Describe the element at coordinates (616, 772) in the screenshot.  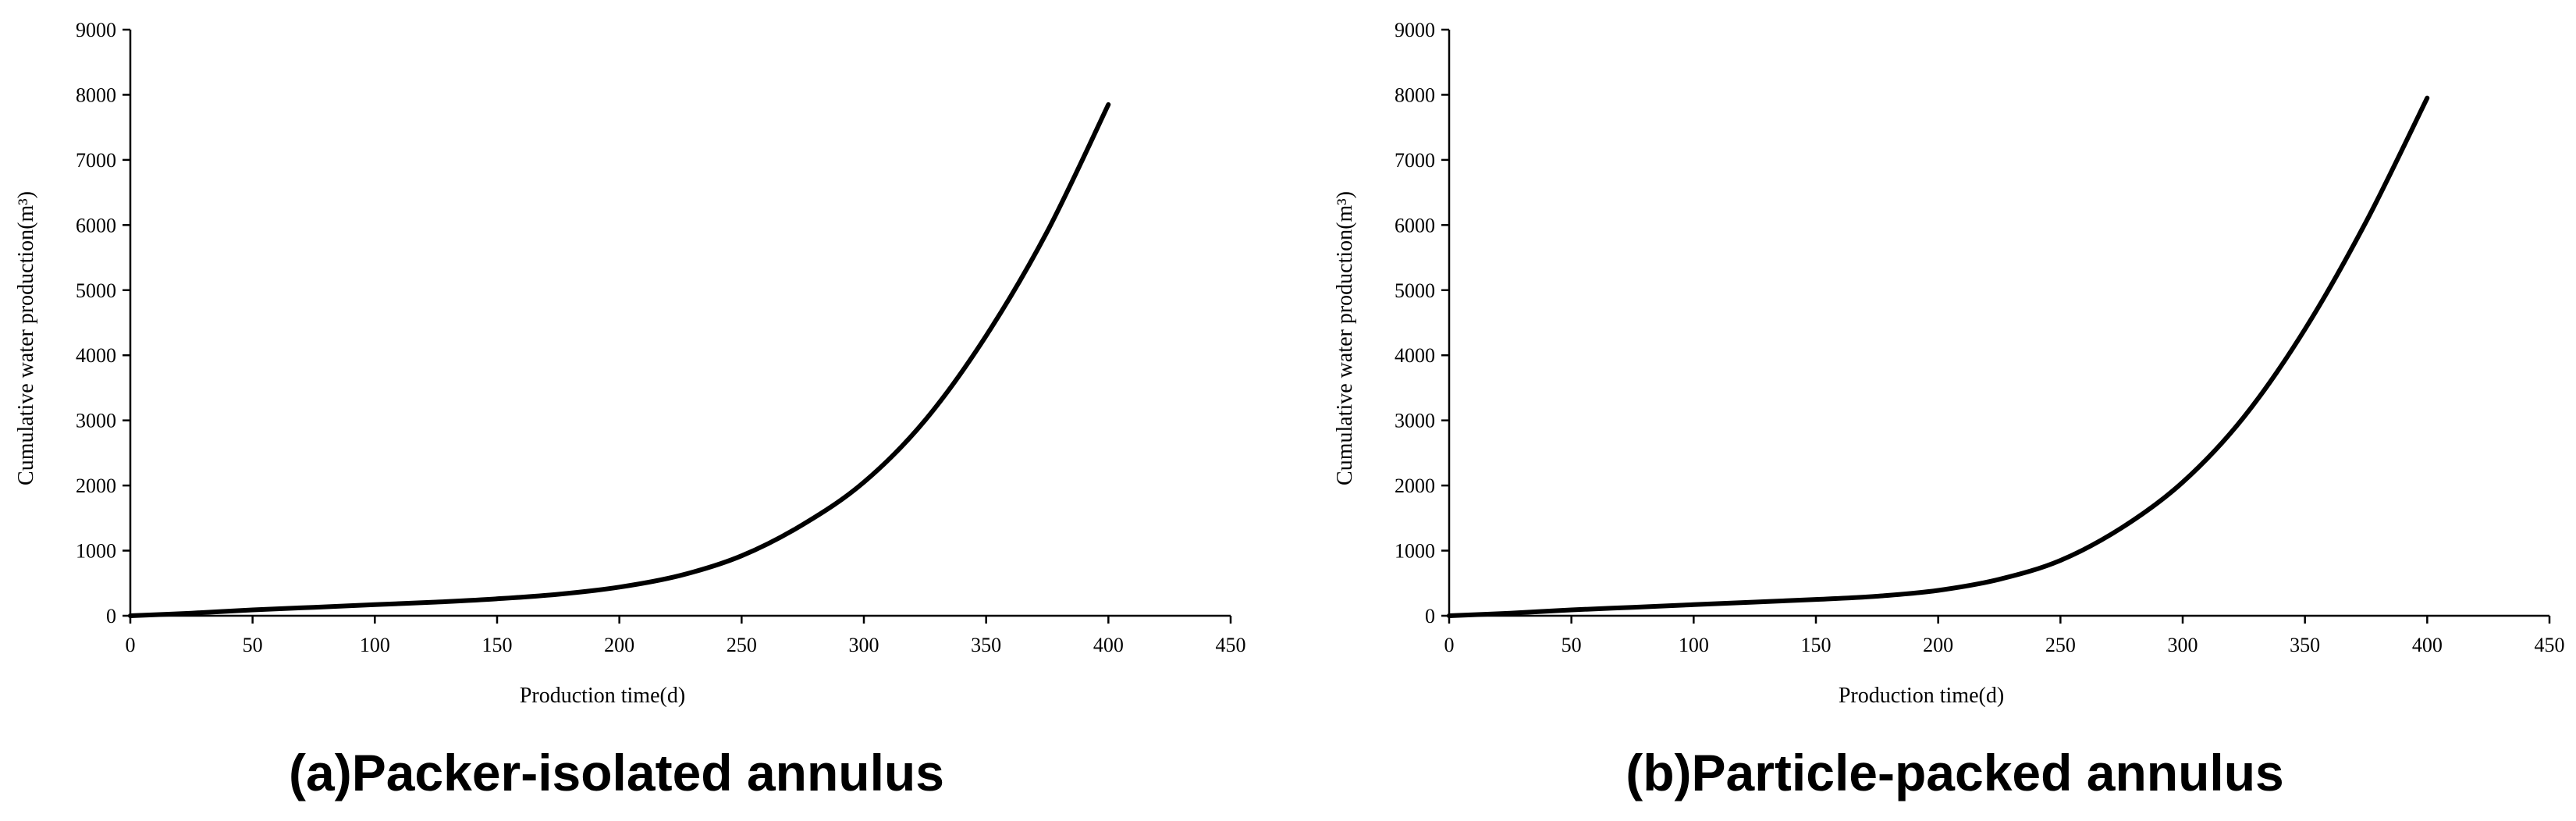
I see `chart-caption: (a)Packer-isolated annulus` at that location.